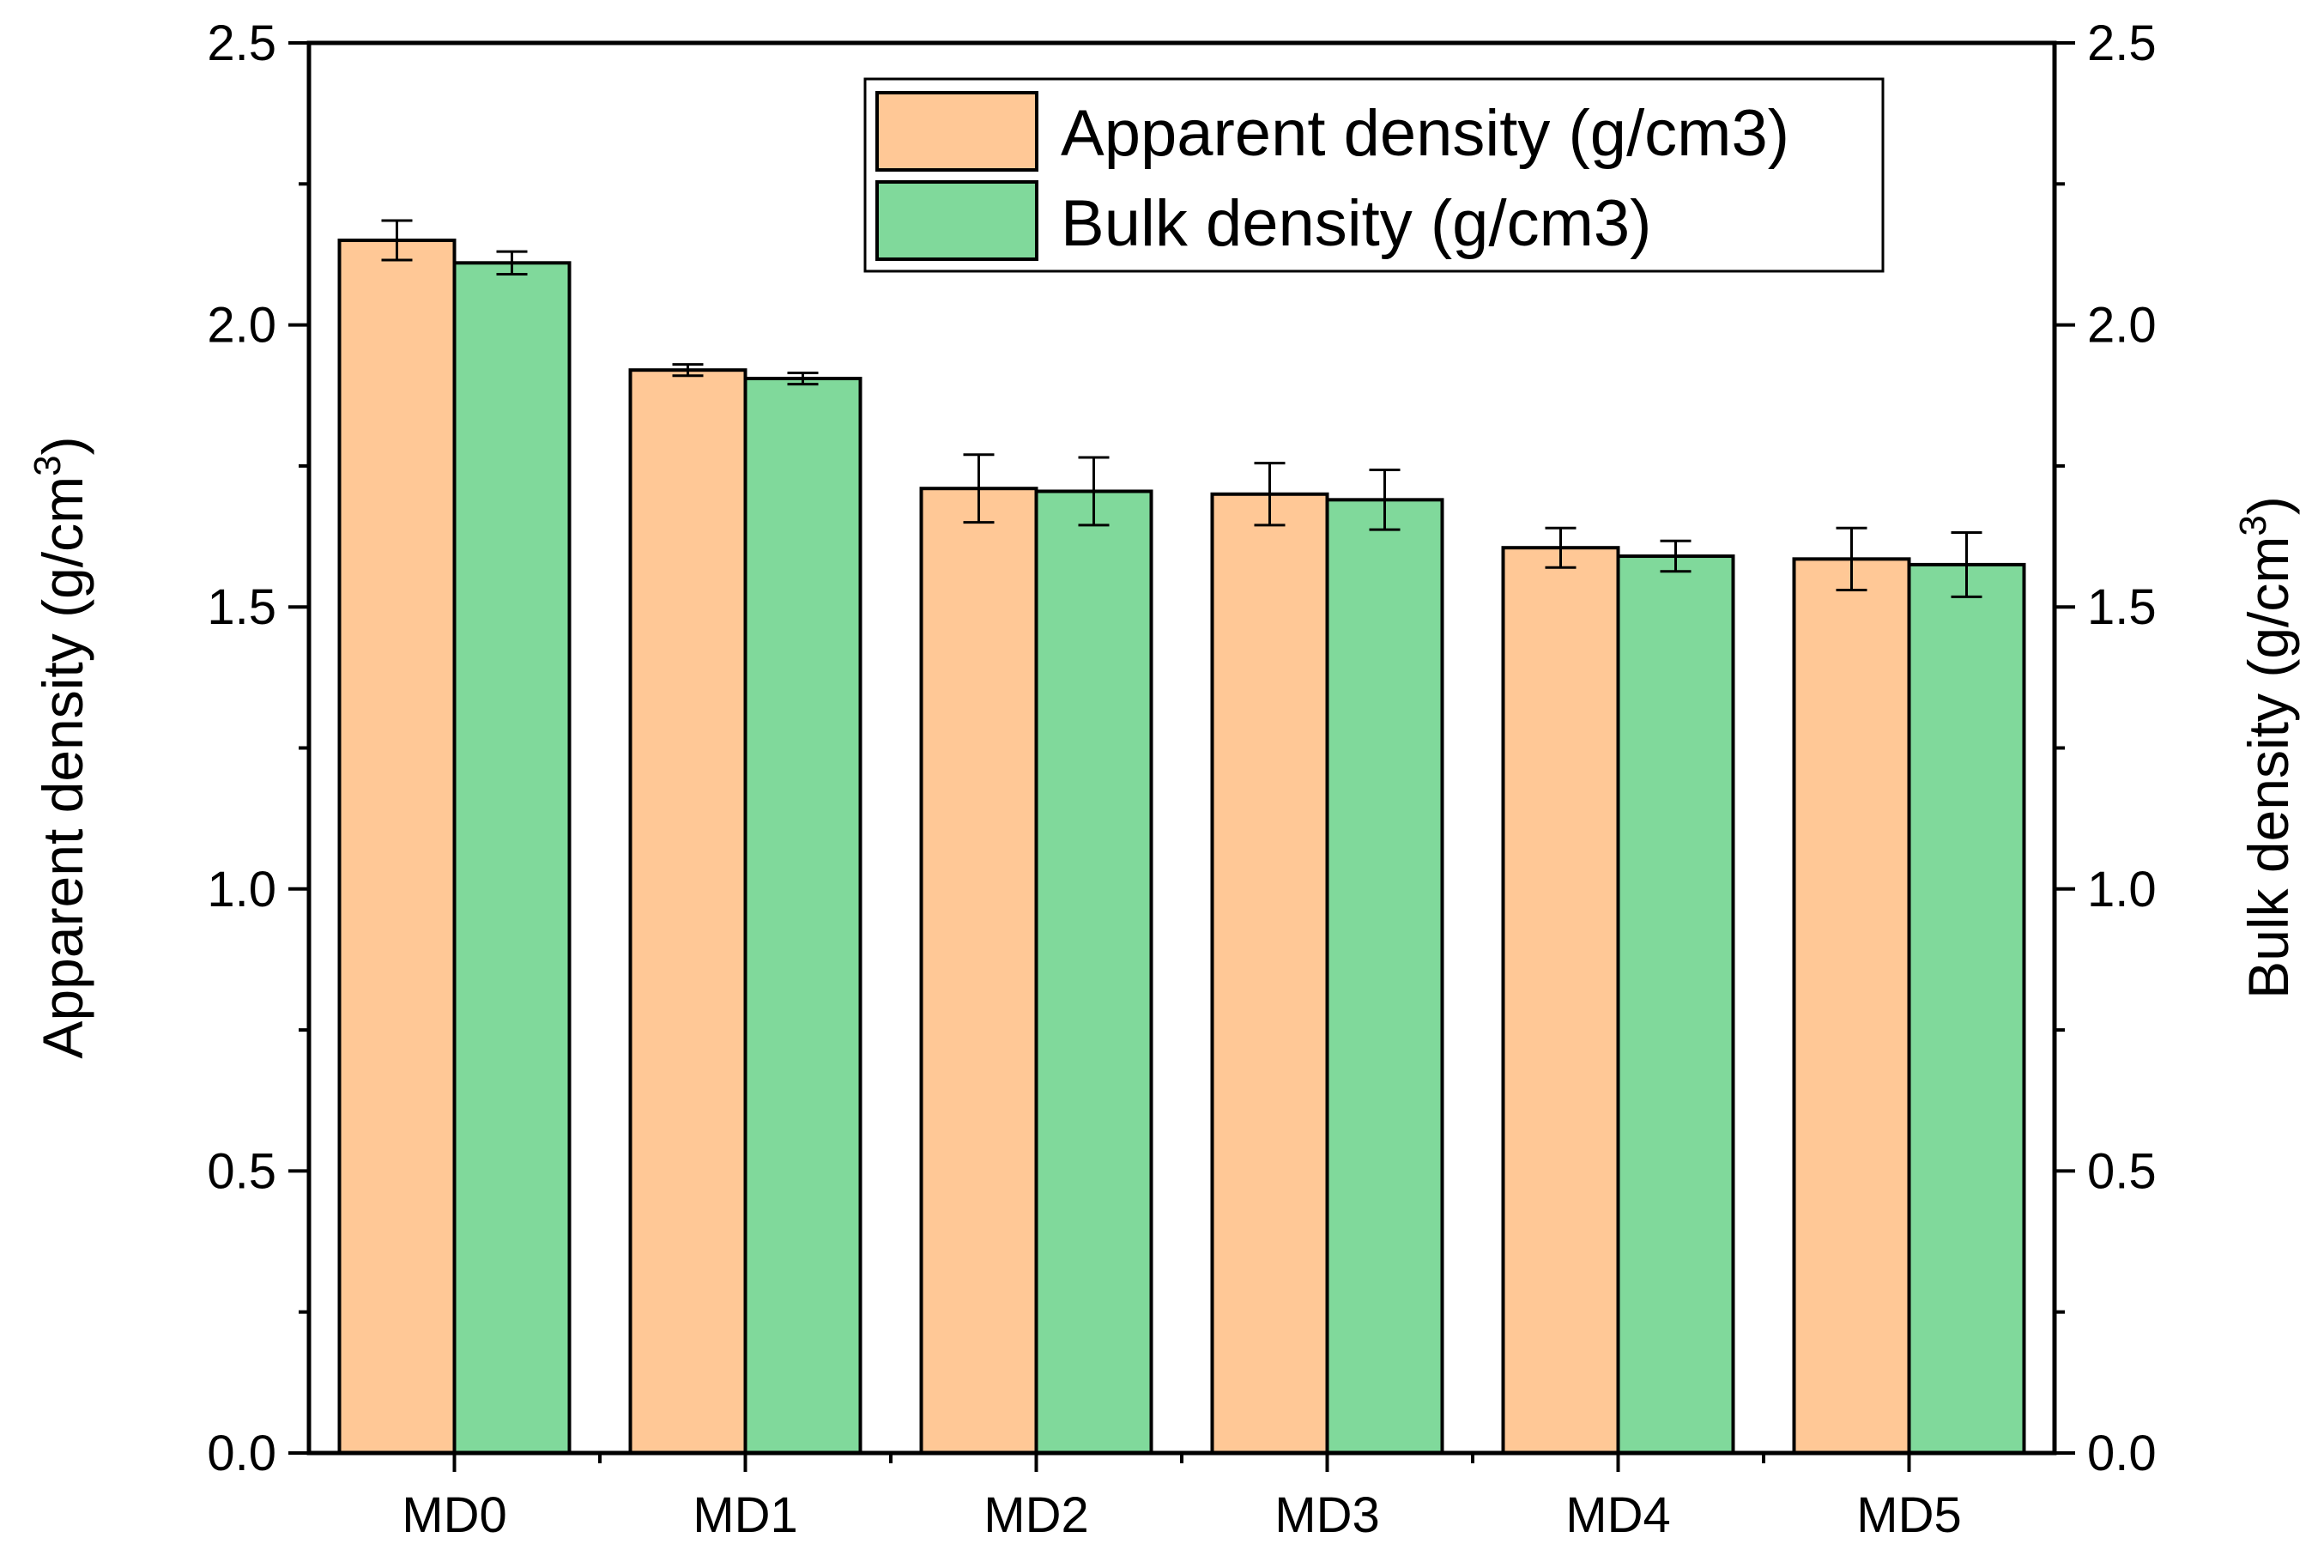 The height and width of the screenshot is (1568, 2324). What do you see at coordinates (1617, 1515) in the screenshot?
I see `x-tick-label-md4: MD4` at bounding box center [1617, 1515].